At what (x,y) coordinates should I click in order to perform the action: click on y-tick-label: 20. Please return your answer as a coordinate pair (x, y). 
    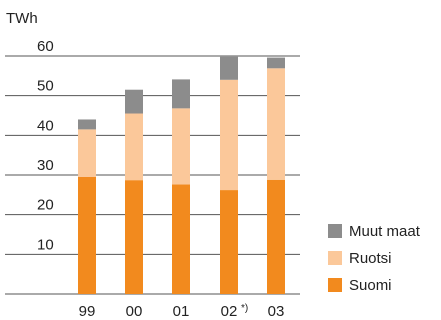
    Looking at the image, I should click on (45, 205).